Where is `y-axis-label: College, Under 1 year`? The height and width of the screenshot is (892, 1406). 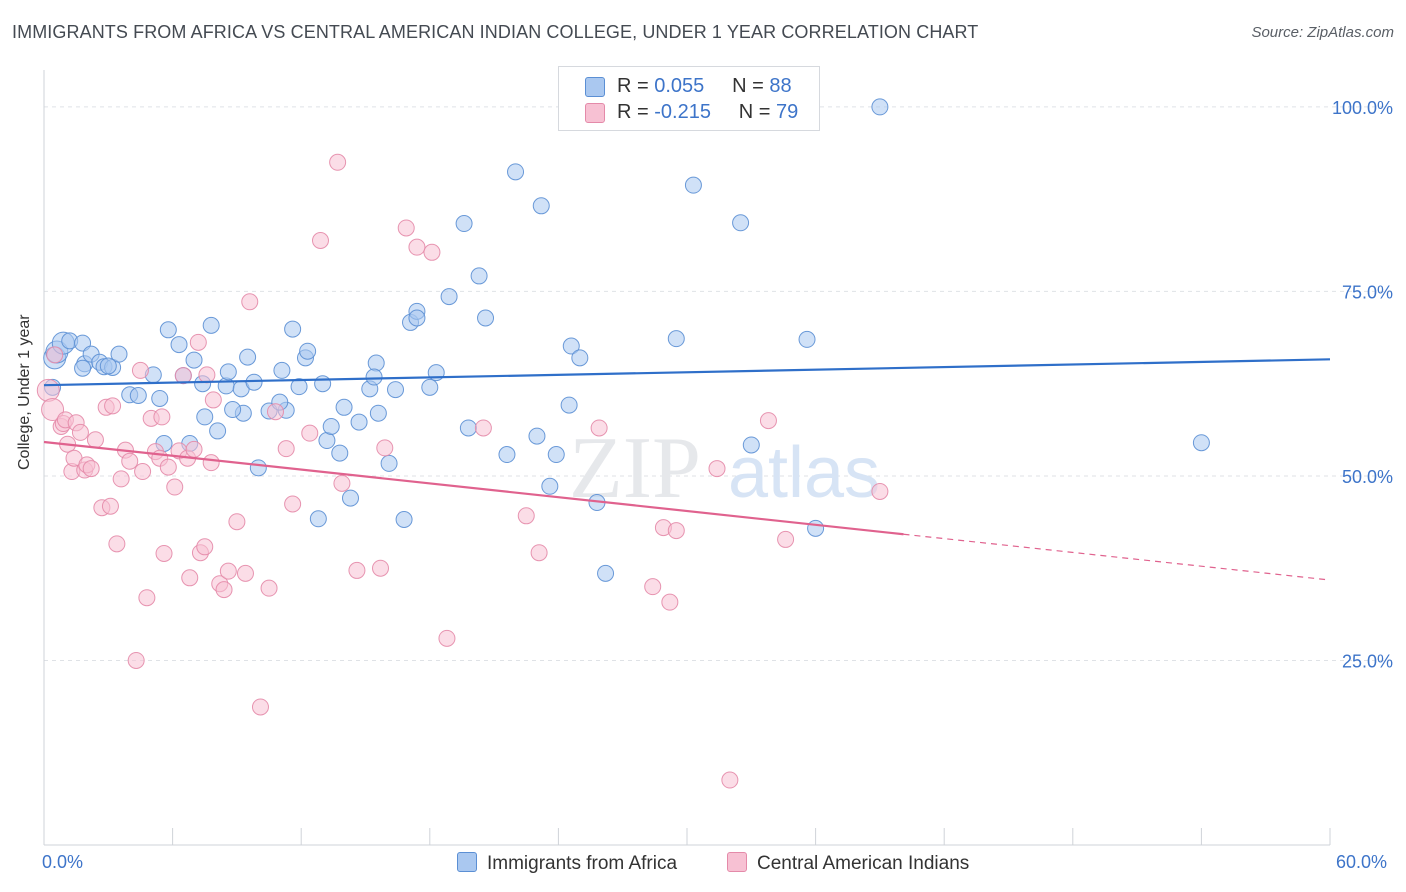
y-axis-label: College, Under 1 year is located at coordinates (24, 392).